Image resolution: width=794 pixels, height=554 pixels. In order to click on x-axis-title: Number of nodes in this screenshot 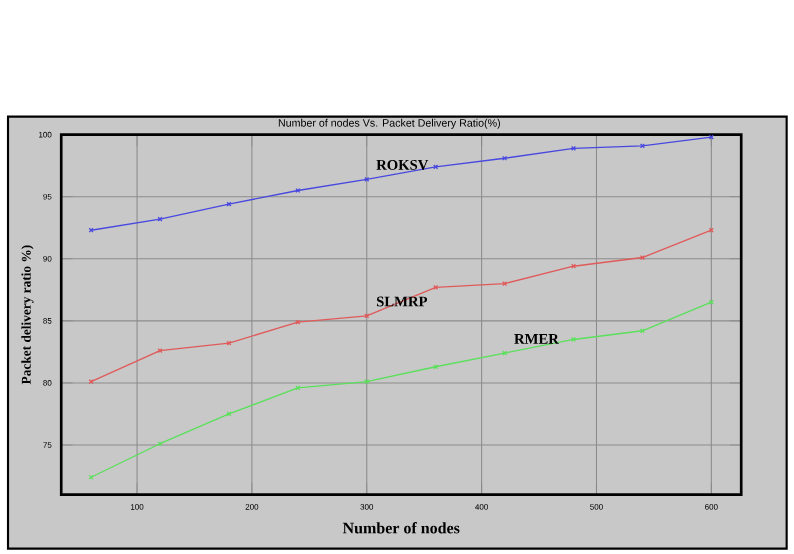, I will do `click(401, 528)`.